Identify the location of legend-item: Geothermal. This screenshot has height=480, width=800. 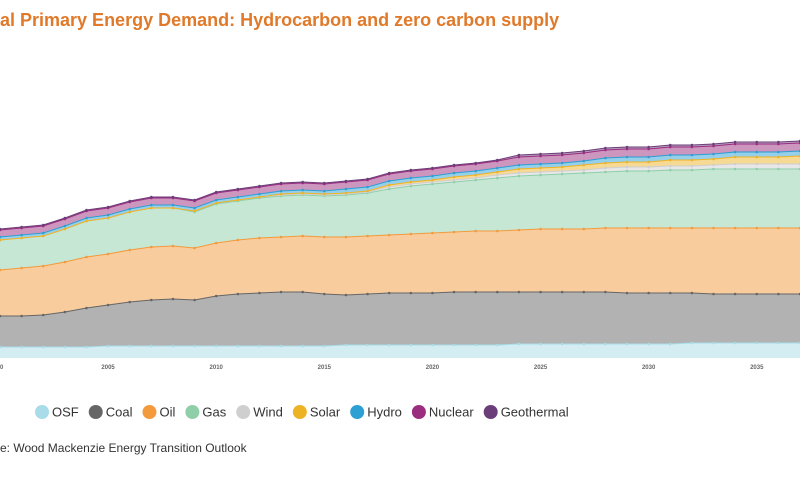
(526, 411).